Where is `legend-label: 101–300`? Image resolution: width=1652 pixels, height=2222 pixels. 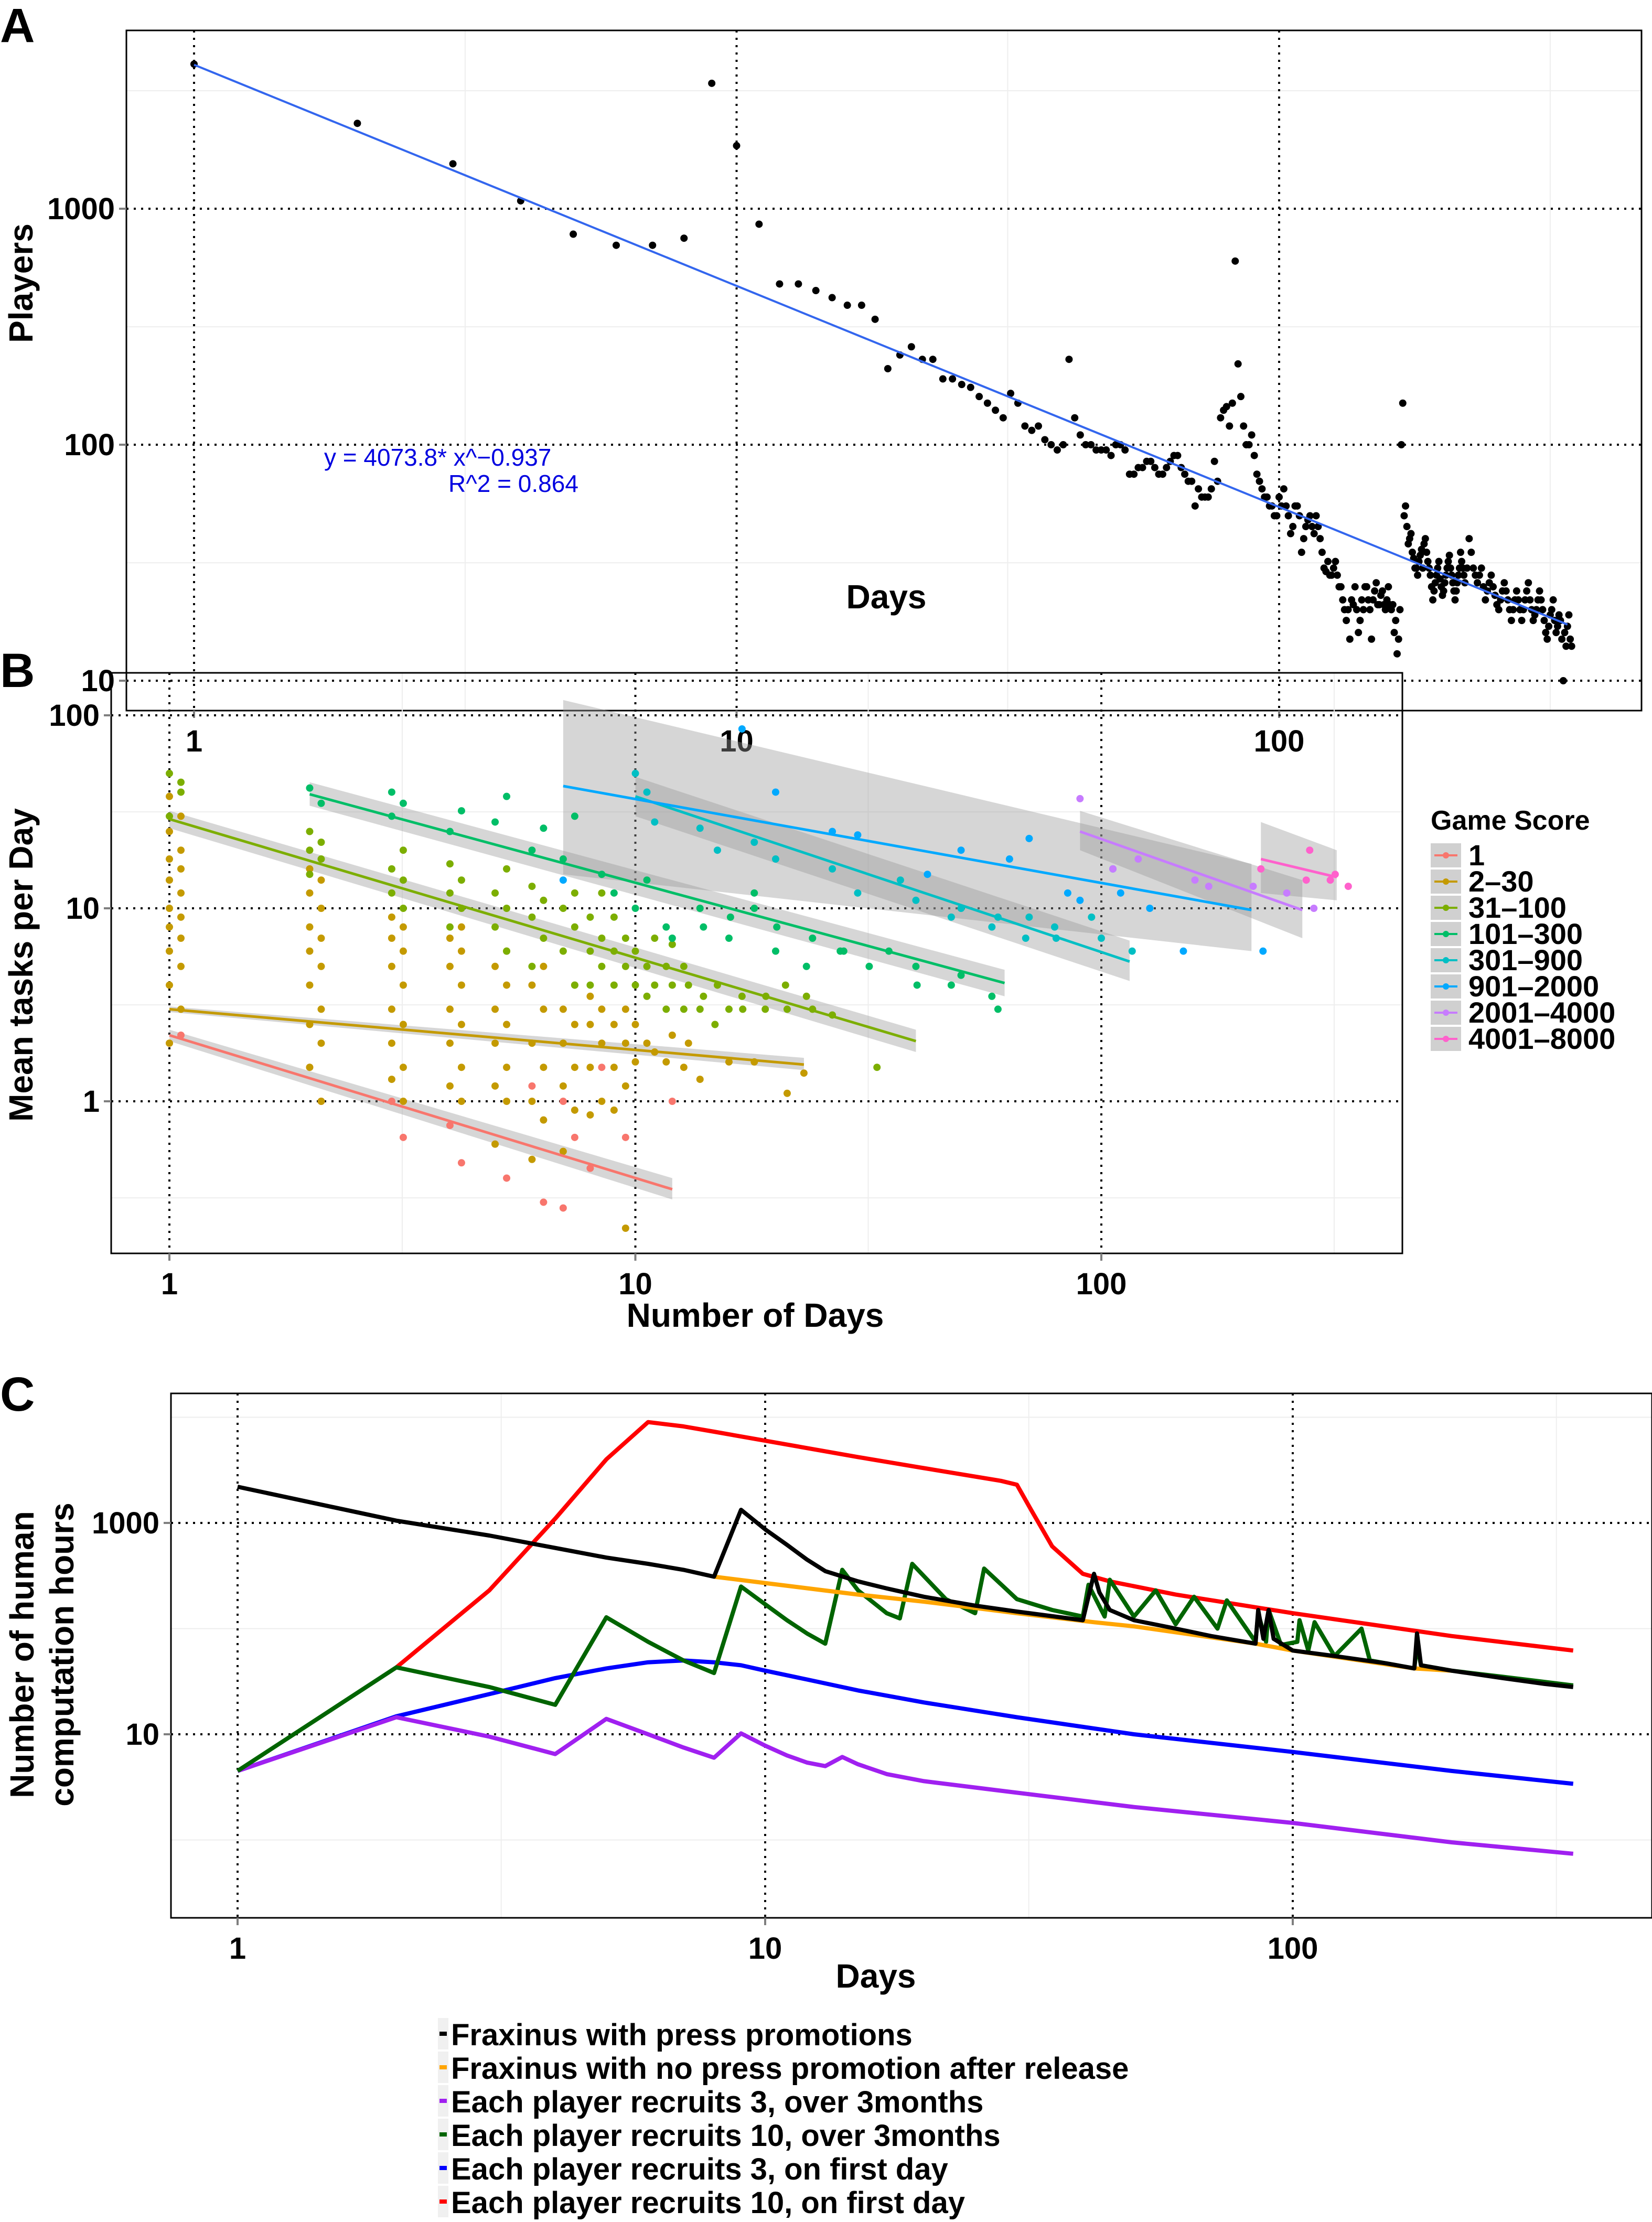 legend-label: 101–300 is located at coordinates (1526, 933).